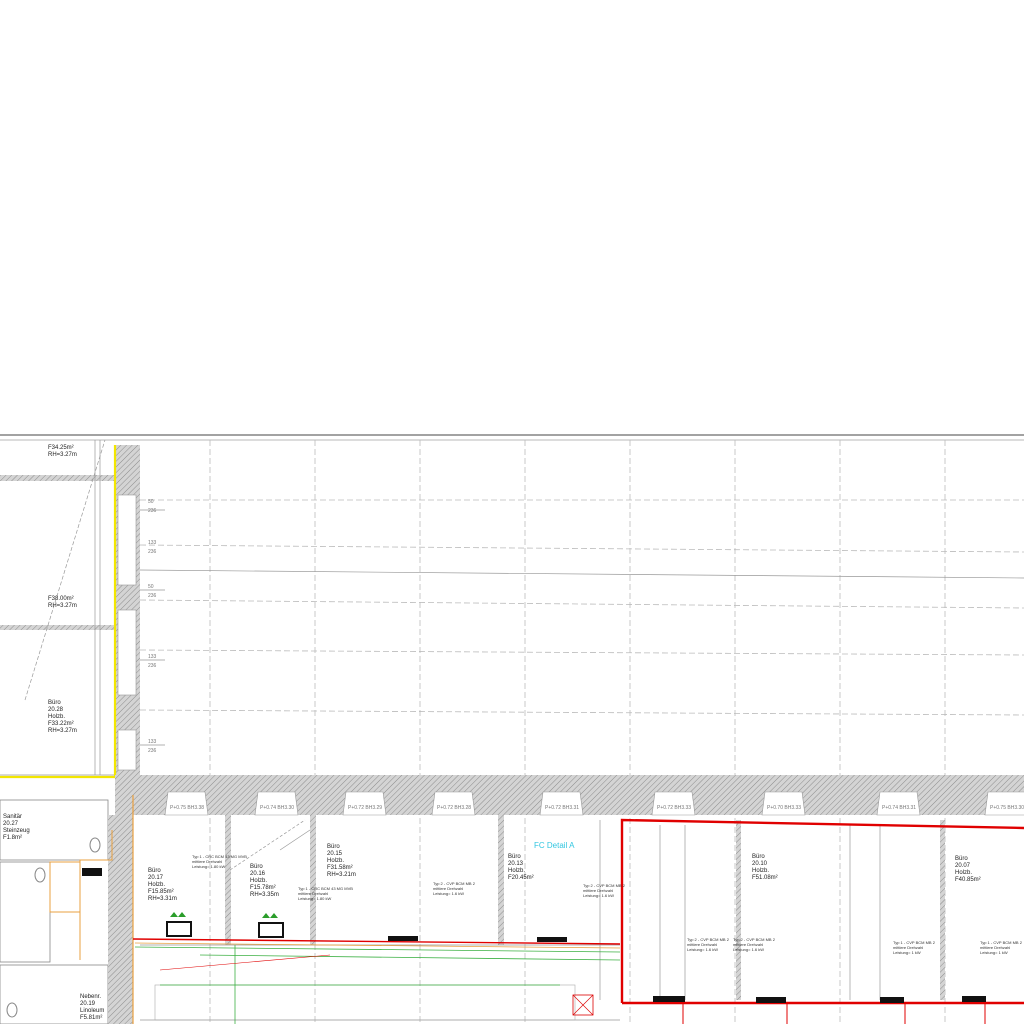 The height and width of the screenshot is (1024, 1024). Describe the element at coordinates (674, 808) in the screenshot. I see `window-label: P+0.72 BH3.33` at that location.